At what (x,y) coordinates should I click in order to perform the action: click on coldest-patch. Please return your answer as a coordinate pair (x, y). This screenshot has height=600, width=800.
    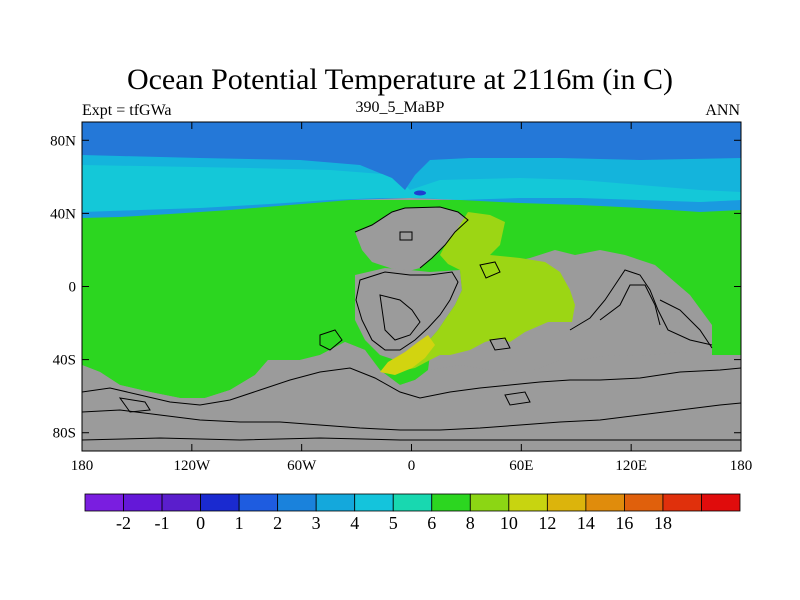
    Looking at the image, I should click on (420, 193).